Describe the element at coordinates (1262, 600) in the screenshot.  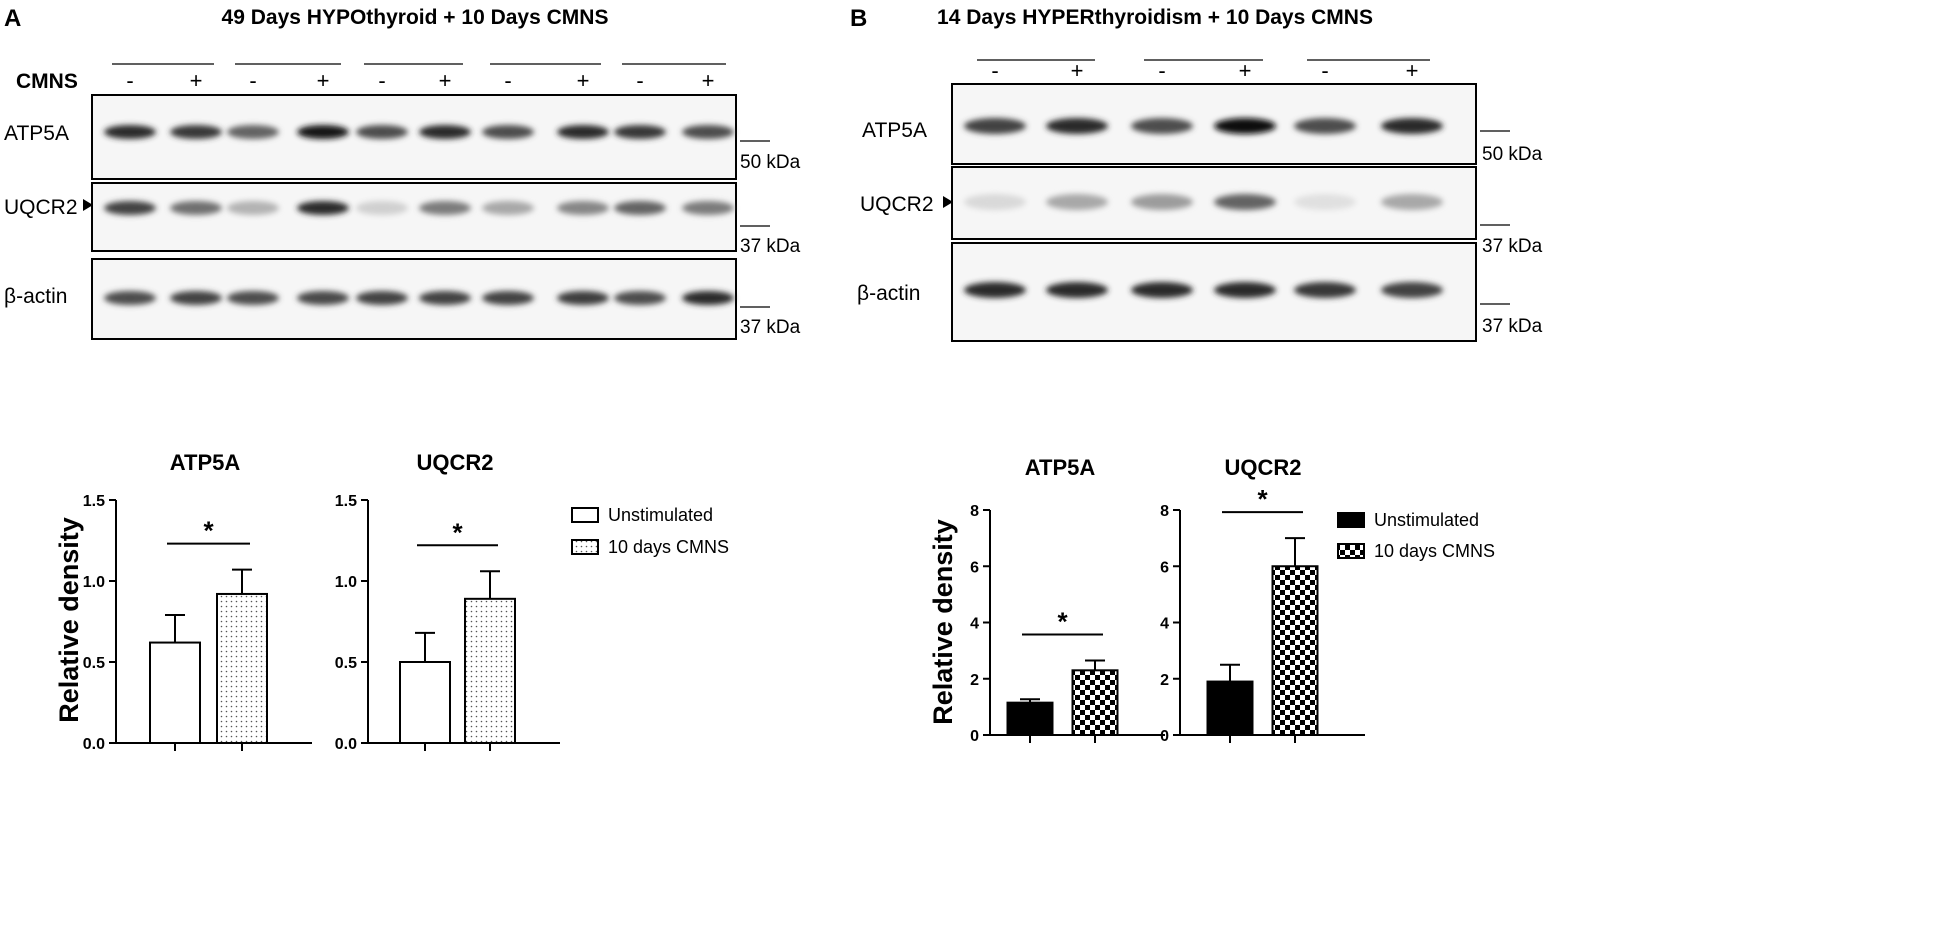
I see `chart-uqcr2-hyper: UQCR2 0 2 4 6 8 *` at that location.